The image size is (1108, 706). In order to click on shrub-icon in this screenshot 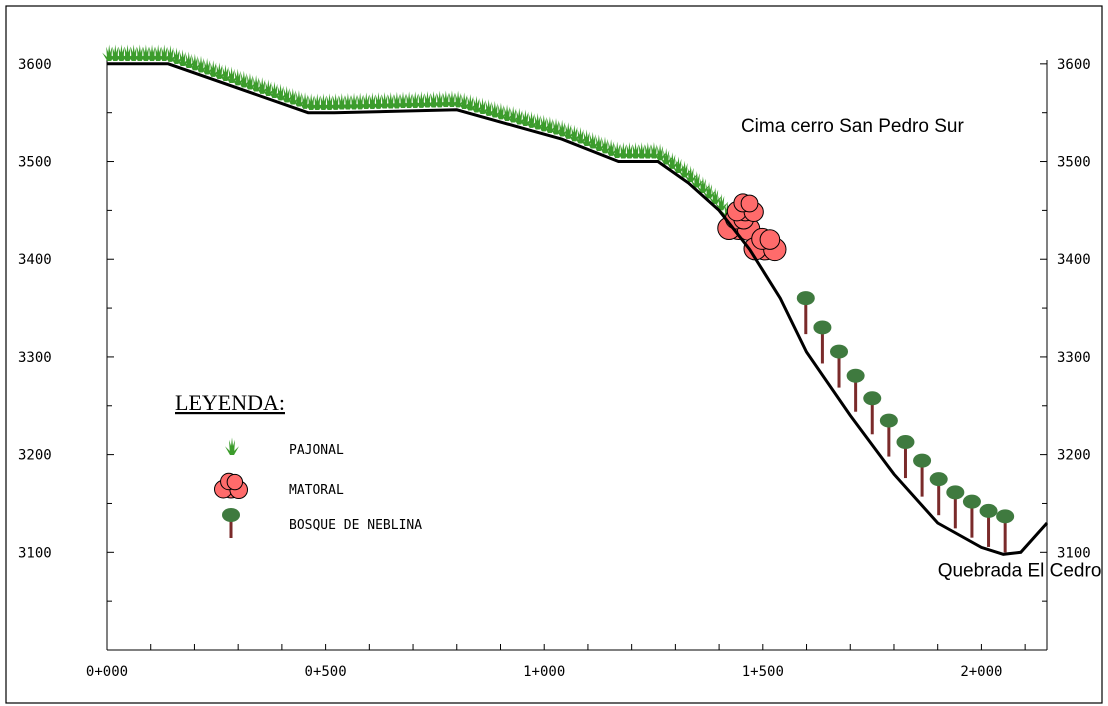, I will do `click(231, 486)`.